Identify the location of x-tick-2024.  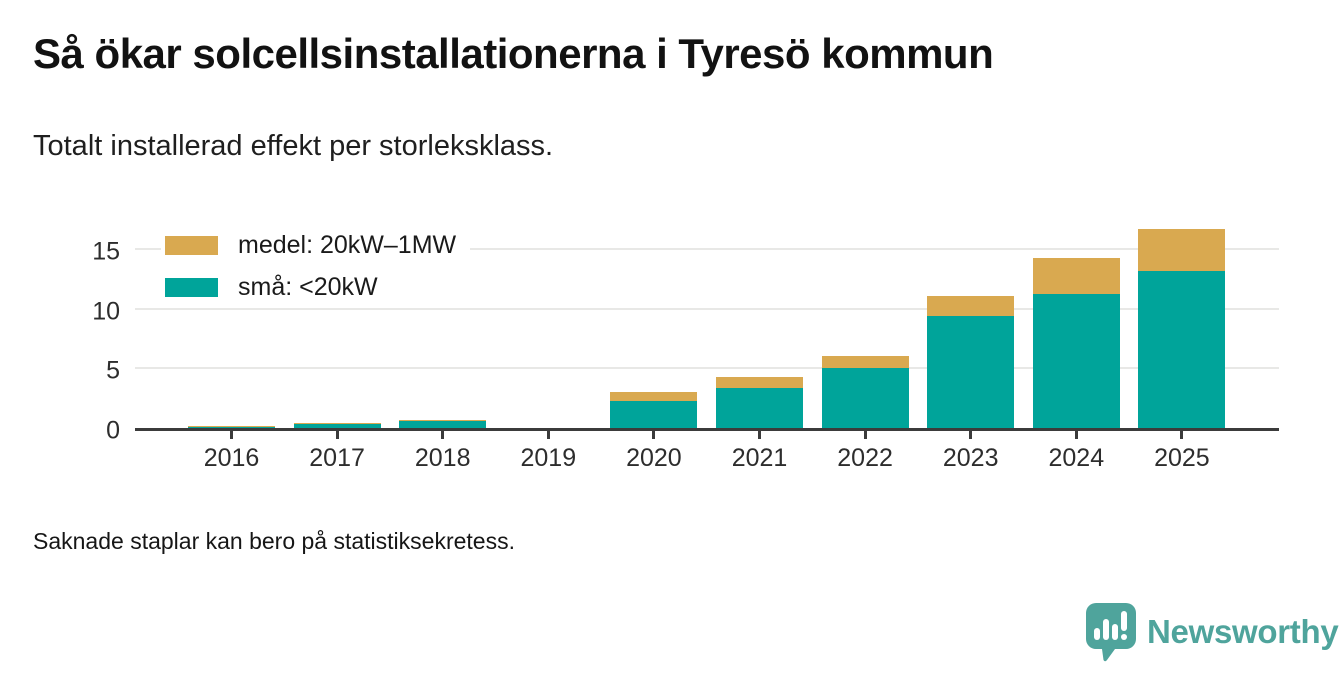
(1076, 433).